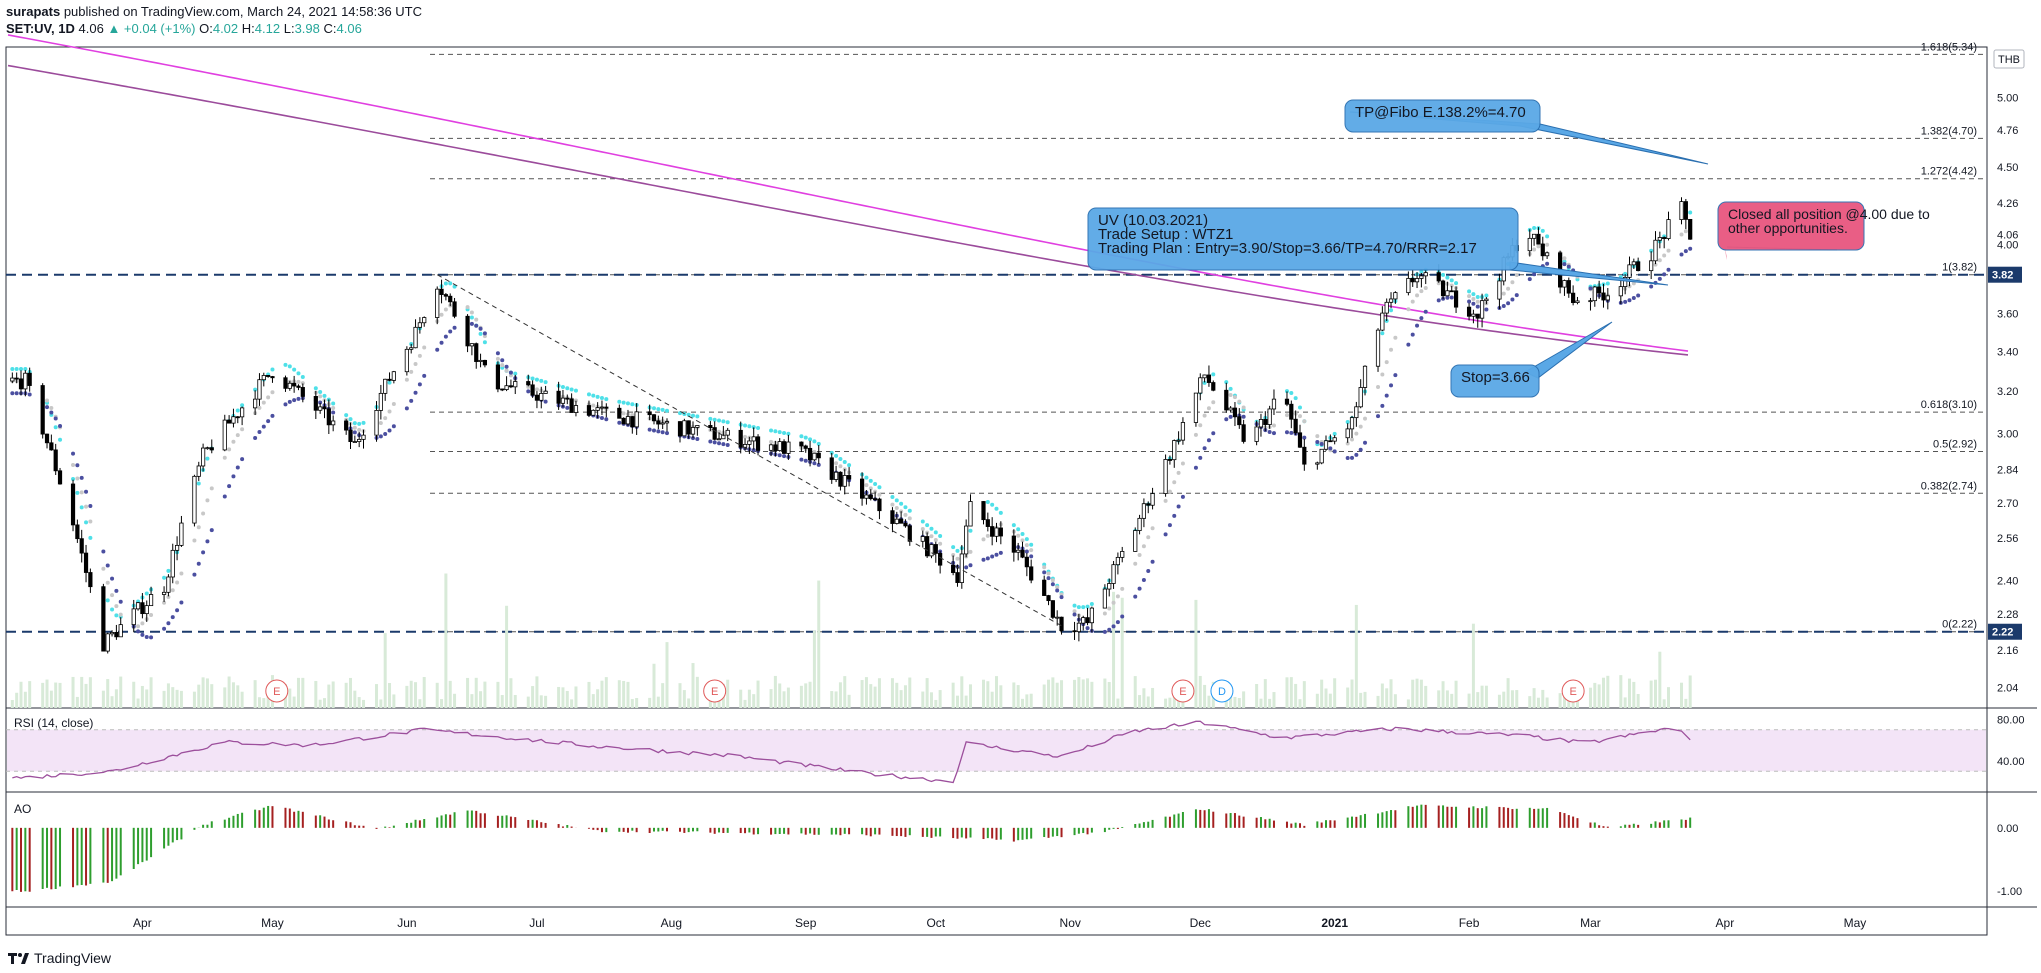  What do you see at coordinates (2007, 581) in the screenshot?
I see `price-tick-label: 2.40` at bounding box center [2007, 581].